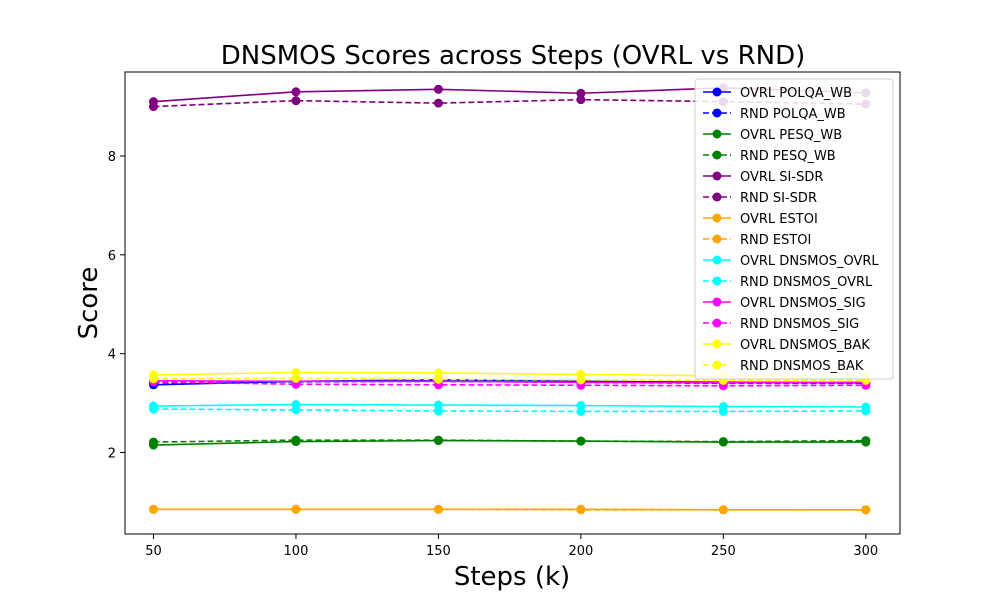 The width and height of the screenshot is (1000, 600). What do you see at coordinates (511, 546) in the screenshot?
I see `x-axis-ticks: 50 100 150 200 250 300` at bounding box center [511, 546].